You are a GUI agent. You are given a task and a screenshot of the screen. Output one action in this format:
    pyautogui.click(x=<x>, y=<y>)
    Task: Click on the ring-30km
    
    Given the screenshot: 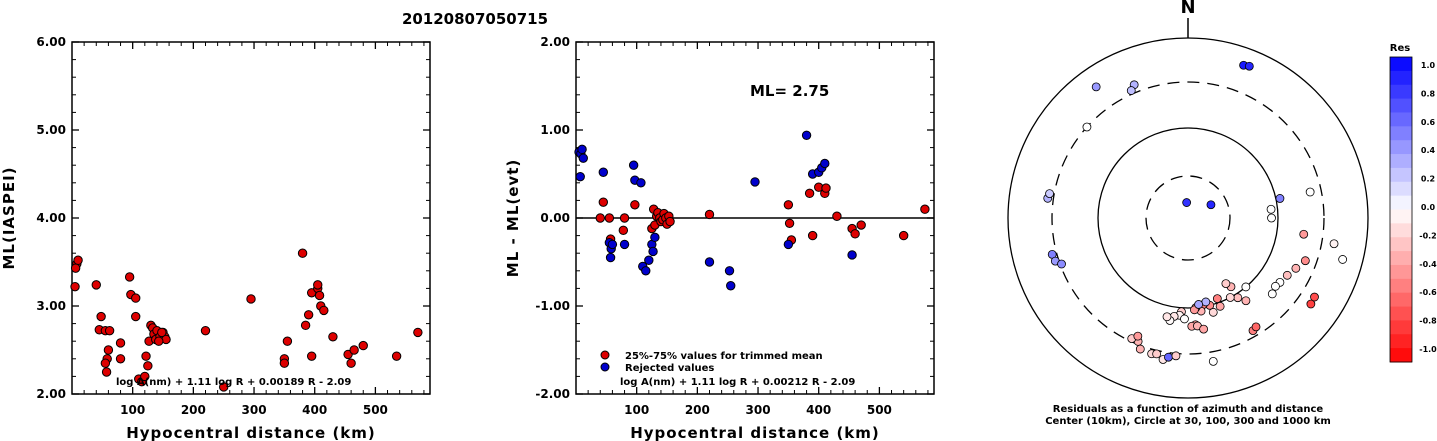 What is the action you would take?
    pyautogui.click(x=1188, y=218)
    